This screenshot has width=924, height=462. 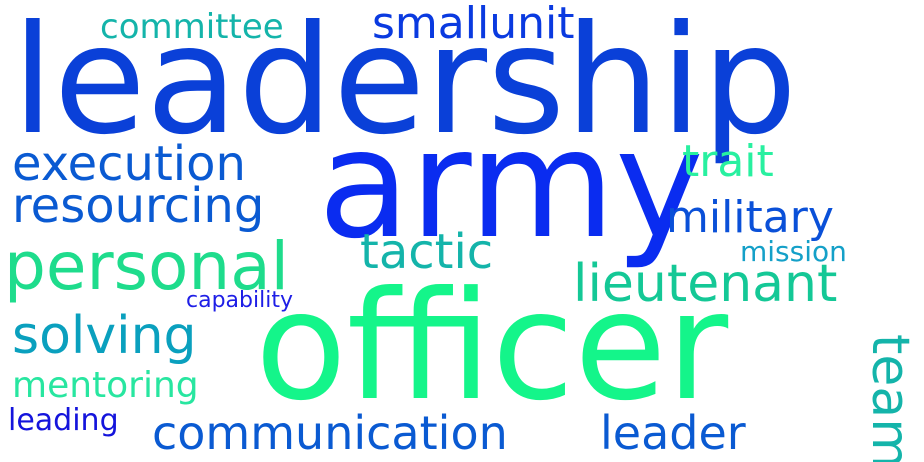 I want to click on word-capability: capability, so click(x=239, y=300).